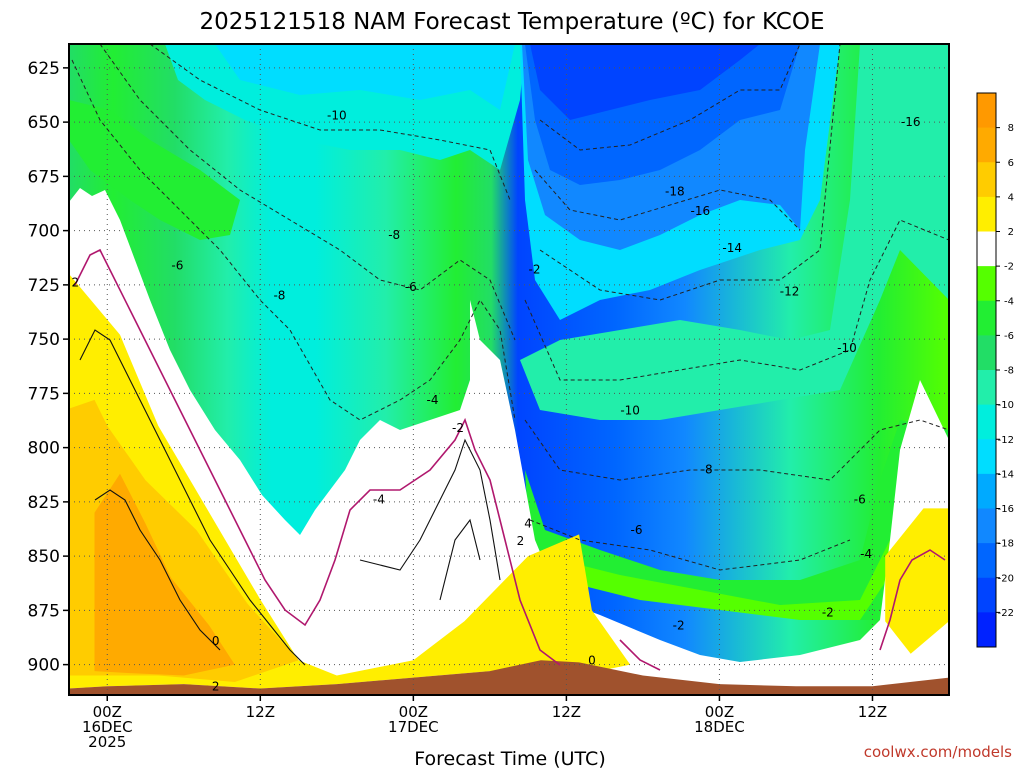  Describe the element at coordinates (44, 69) in the screenshot. I see `y-tick-label: 625` at that location.